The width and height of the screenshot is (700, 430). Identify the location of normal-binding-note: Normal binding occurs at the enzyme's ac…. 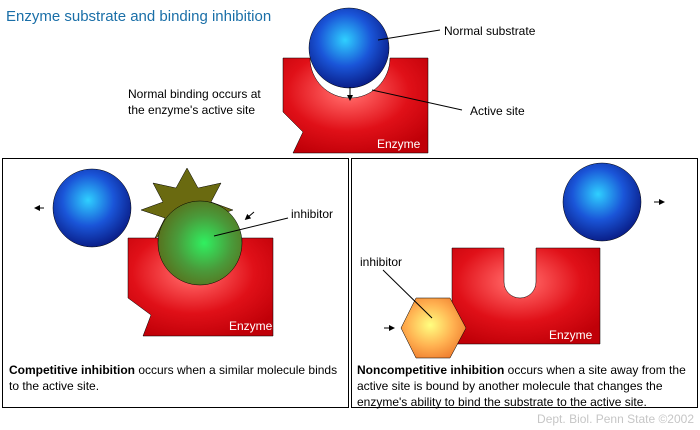
(194, 102).